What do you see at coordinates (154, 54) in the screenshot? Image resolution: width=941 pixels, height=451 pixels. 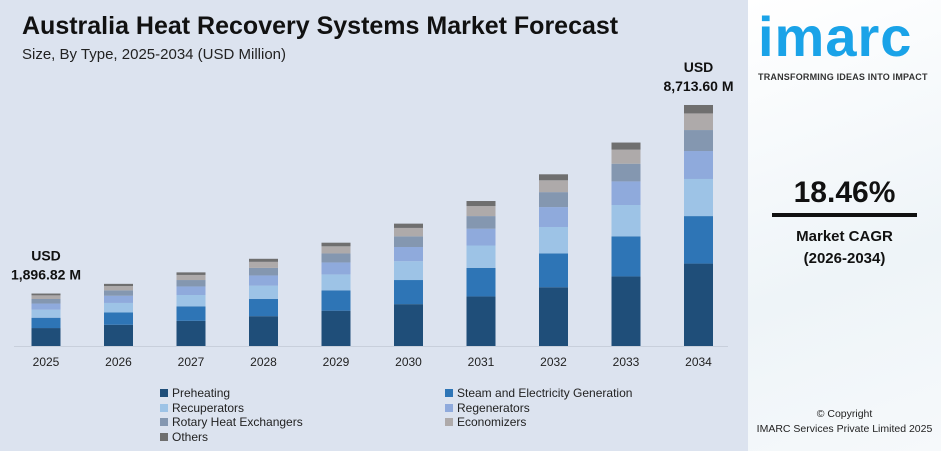 I see `chart-subtitle: Size, By Type, 2025-2034 (USD Million)` at bounding box center [154, 54].